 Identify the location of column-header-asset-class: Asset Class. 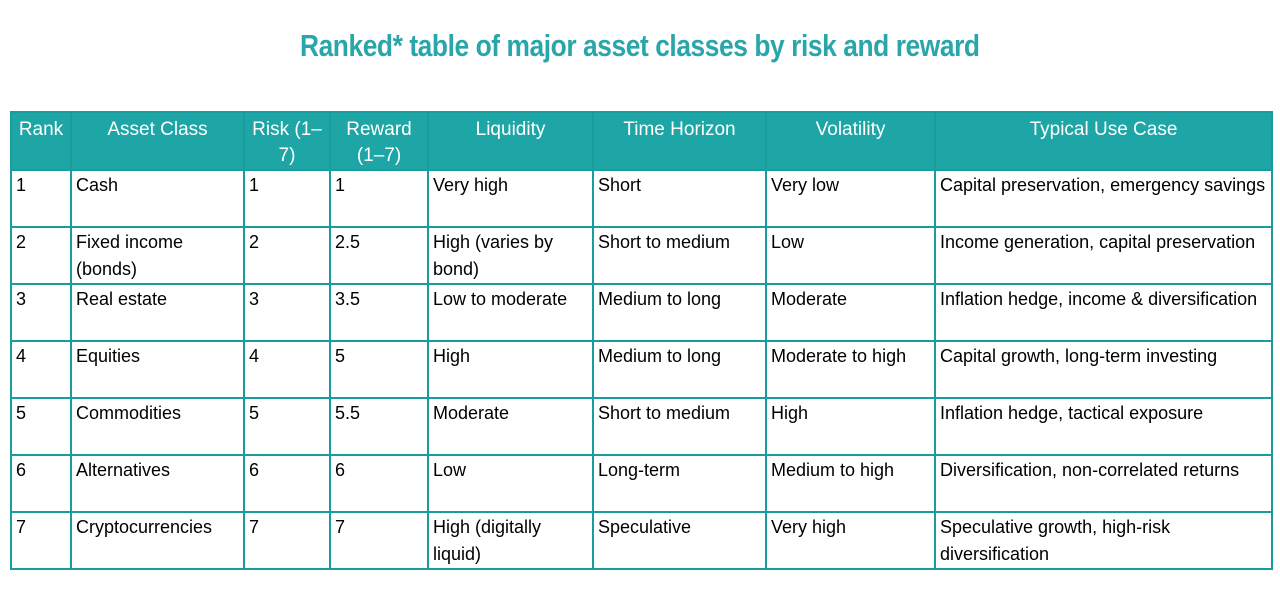
(157, 141).